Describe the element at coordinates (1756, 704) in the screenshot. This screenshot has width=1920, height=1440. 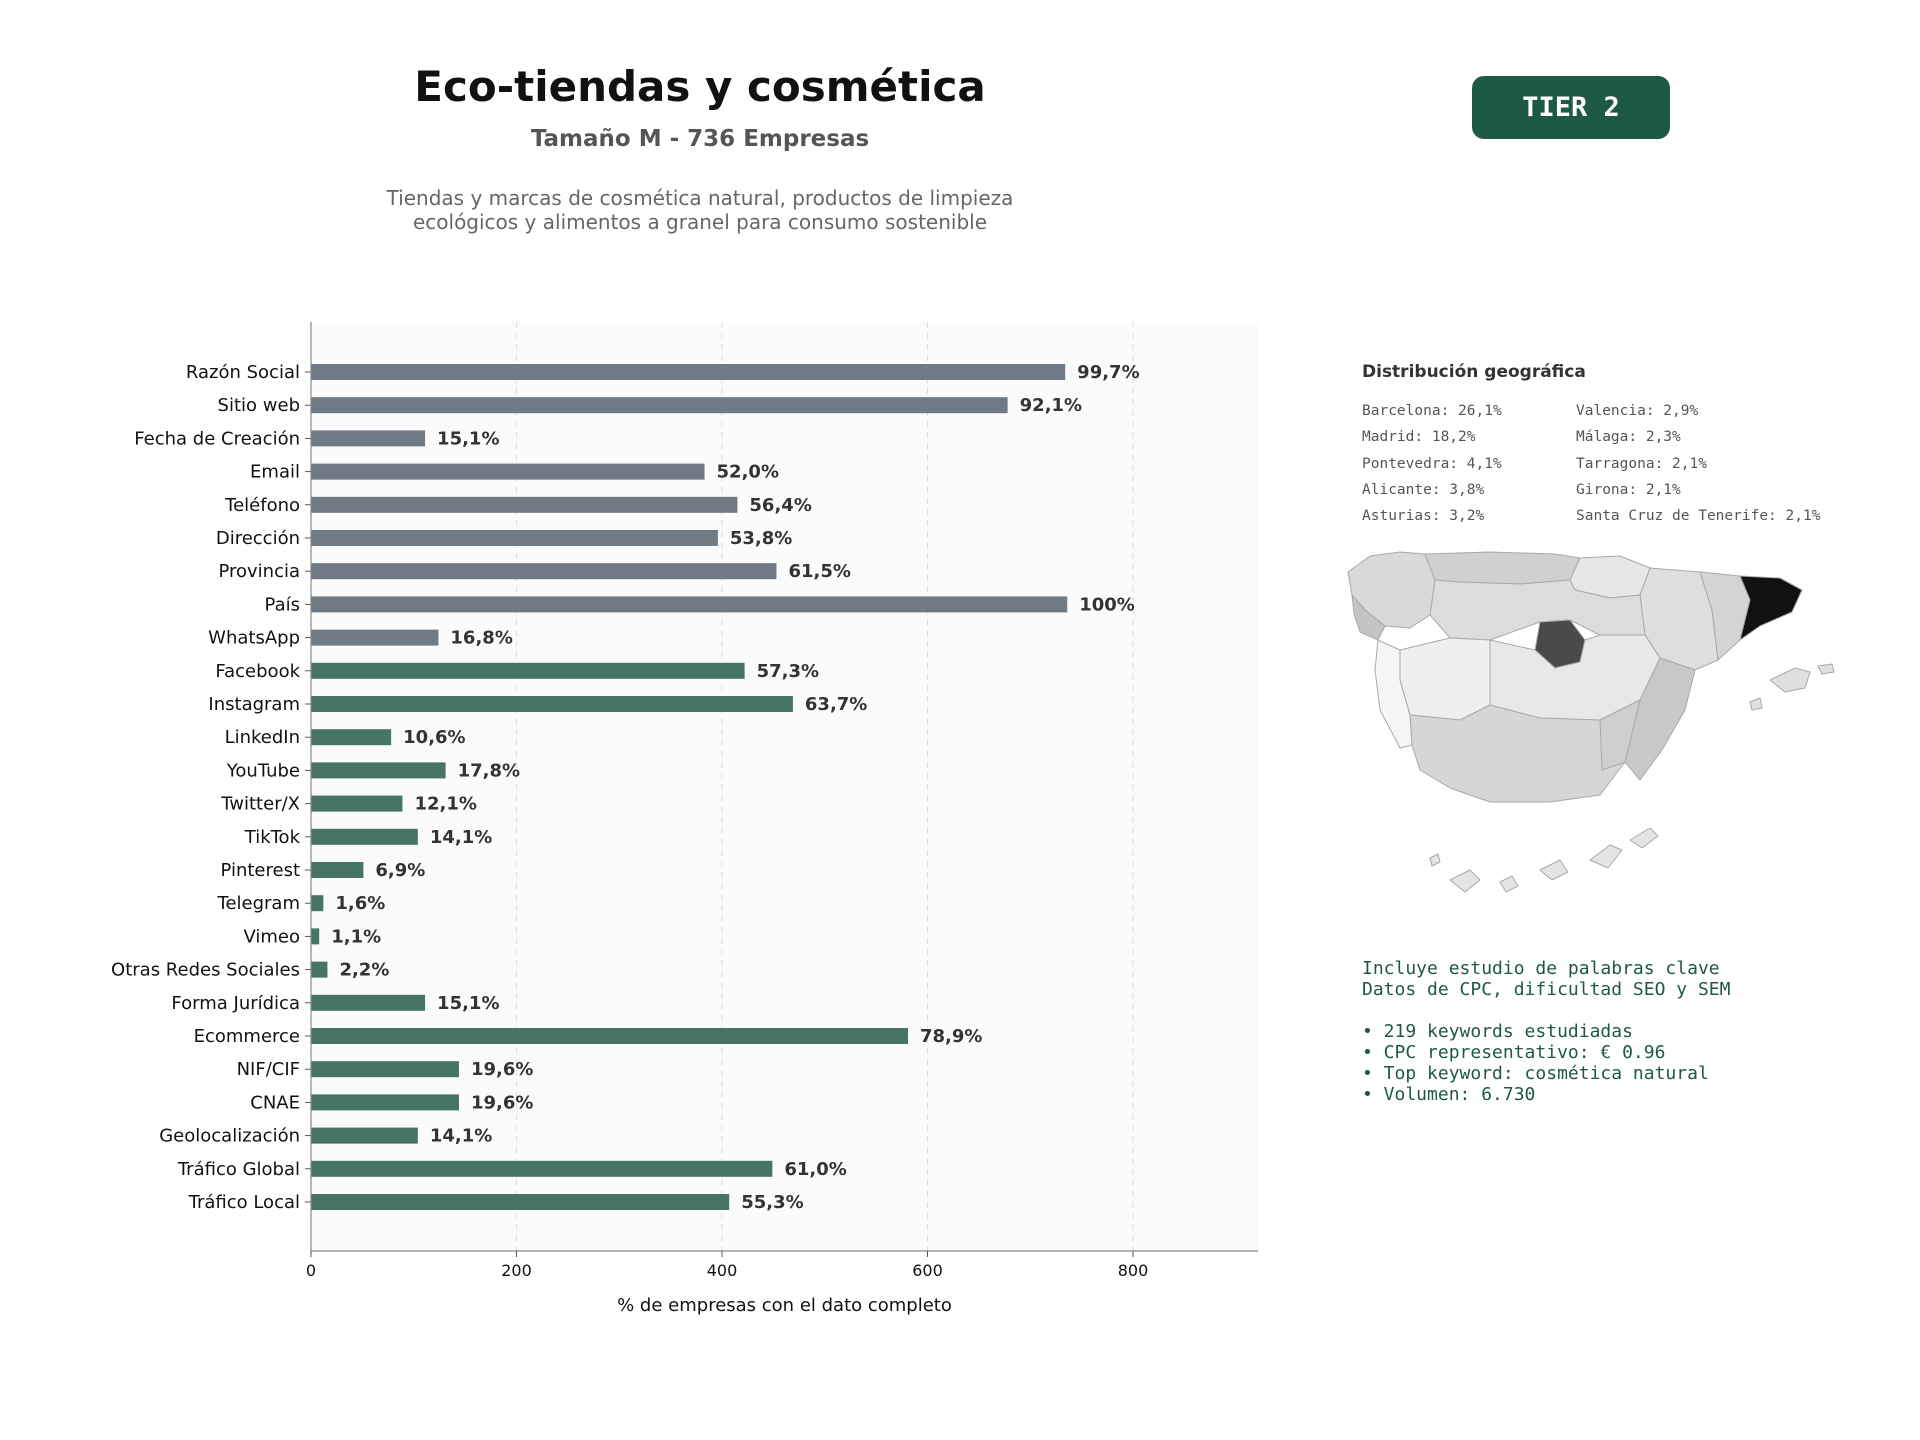
I see `map-region-ibiza` at that location.